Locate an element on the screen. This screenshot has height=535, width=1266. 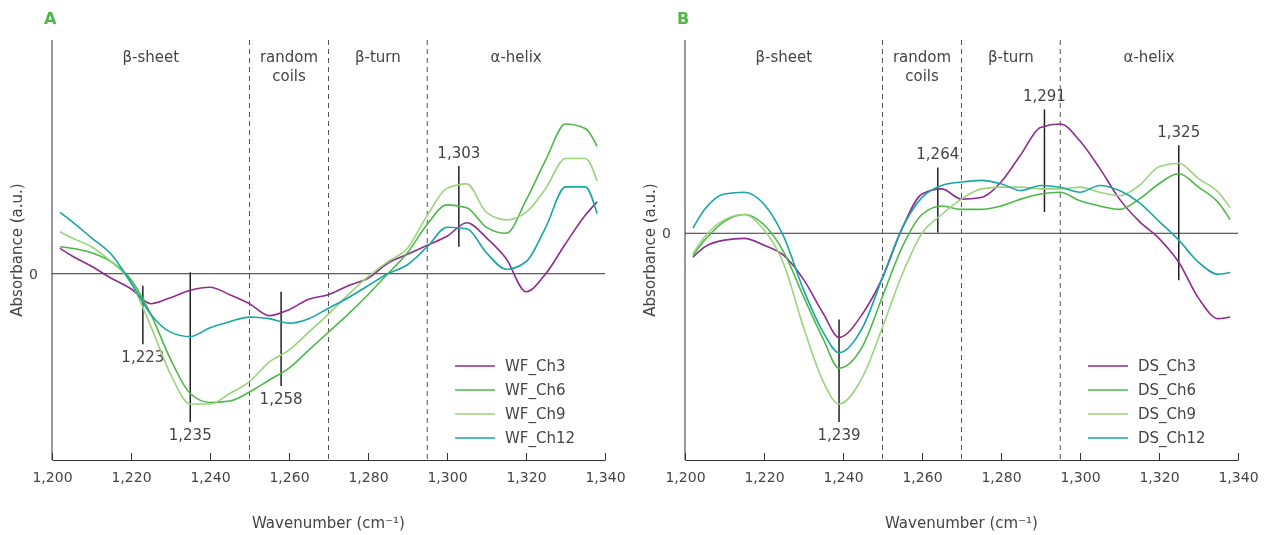
legend-label: WF_Ch9 is located at coordinates (535, 415).